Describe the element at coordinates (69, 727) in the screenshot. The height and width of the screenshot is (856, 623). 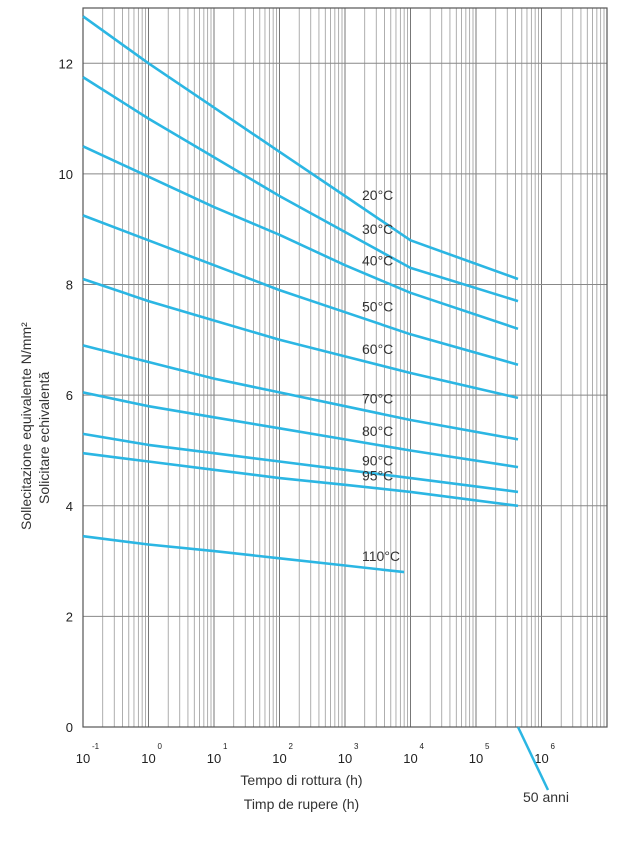
I see `y-tick-label: 0` at that location.